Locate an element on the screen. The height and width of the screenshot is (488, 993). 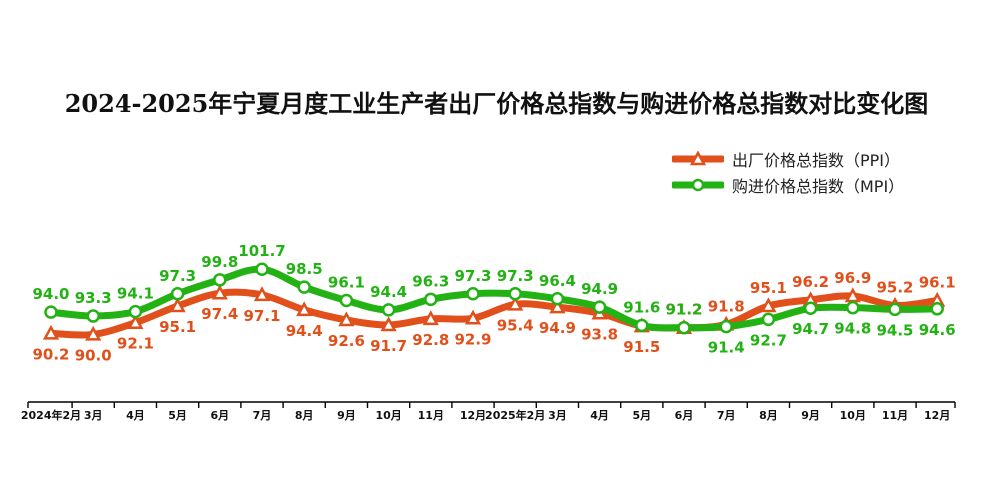
data-label-mpi: 91.2 is located at coordinates (683, 310).